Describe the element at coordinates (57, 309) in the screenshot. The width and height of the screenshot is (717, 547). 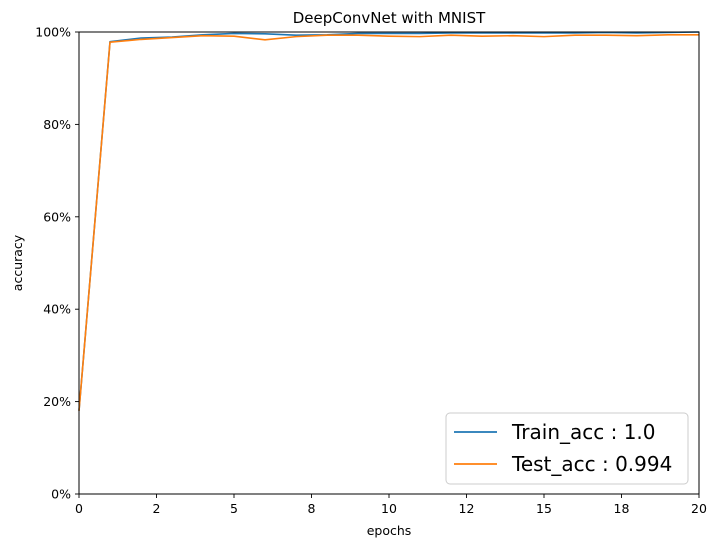
I see `y-tick-label: 40%` at that location.